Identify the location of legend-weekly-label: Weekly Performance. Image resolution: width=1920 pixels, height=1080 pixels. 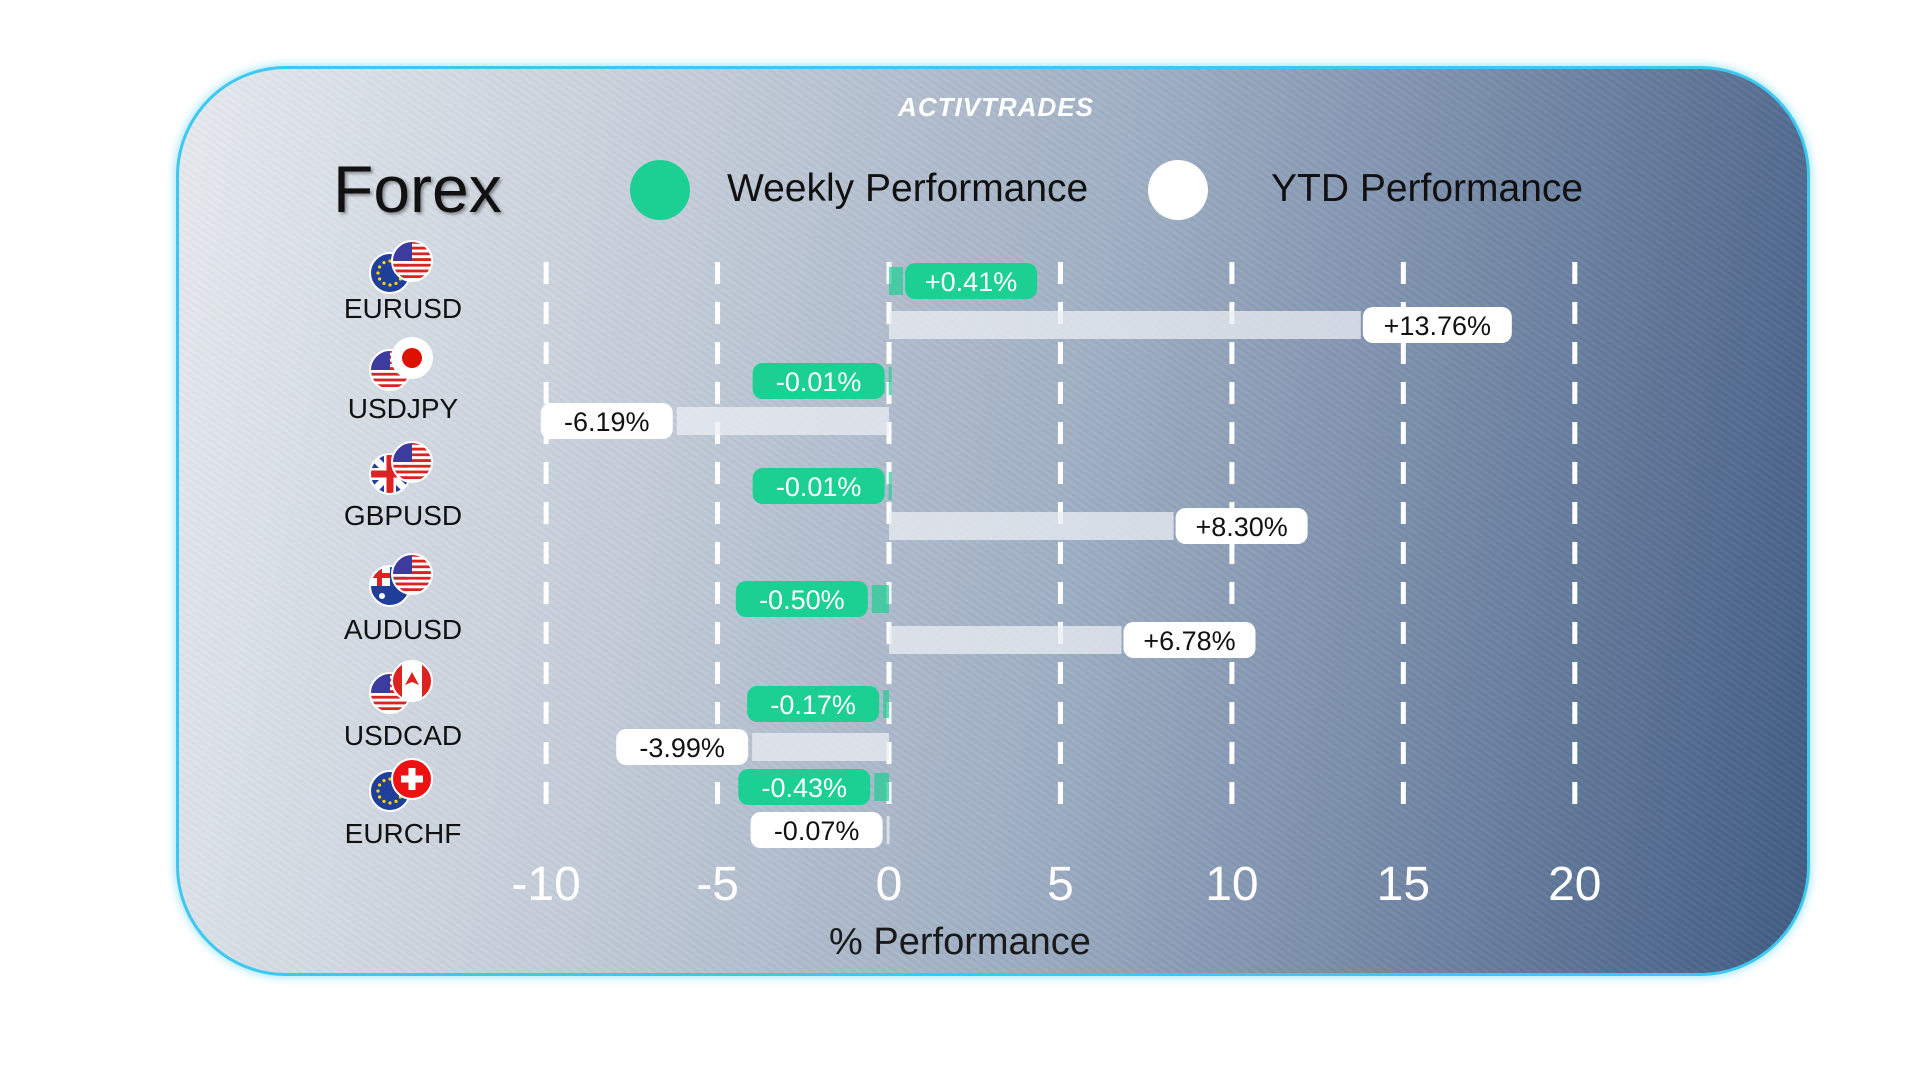
(907, 188).